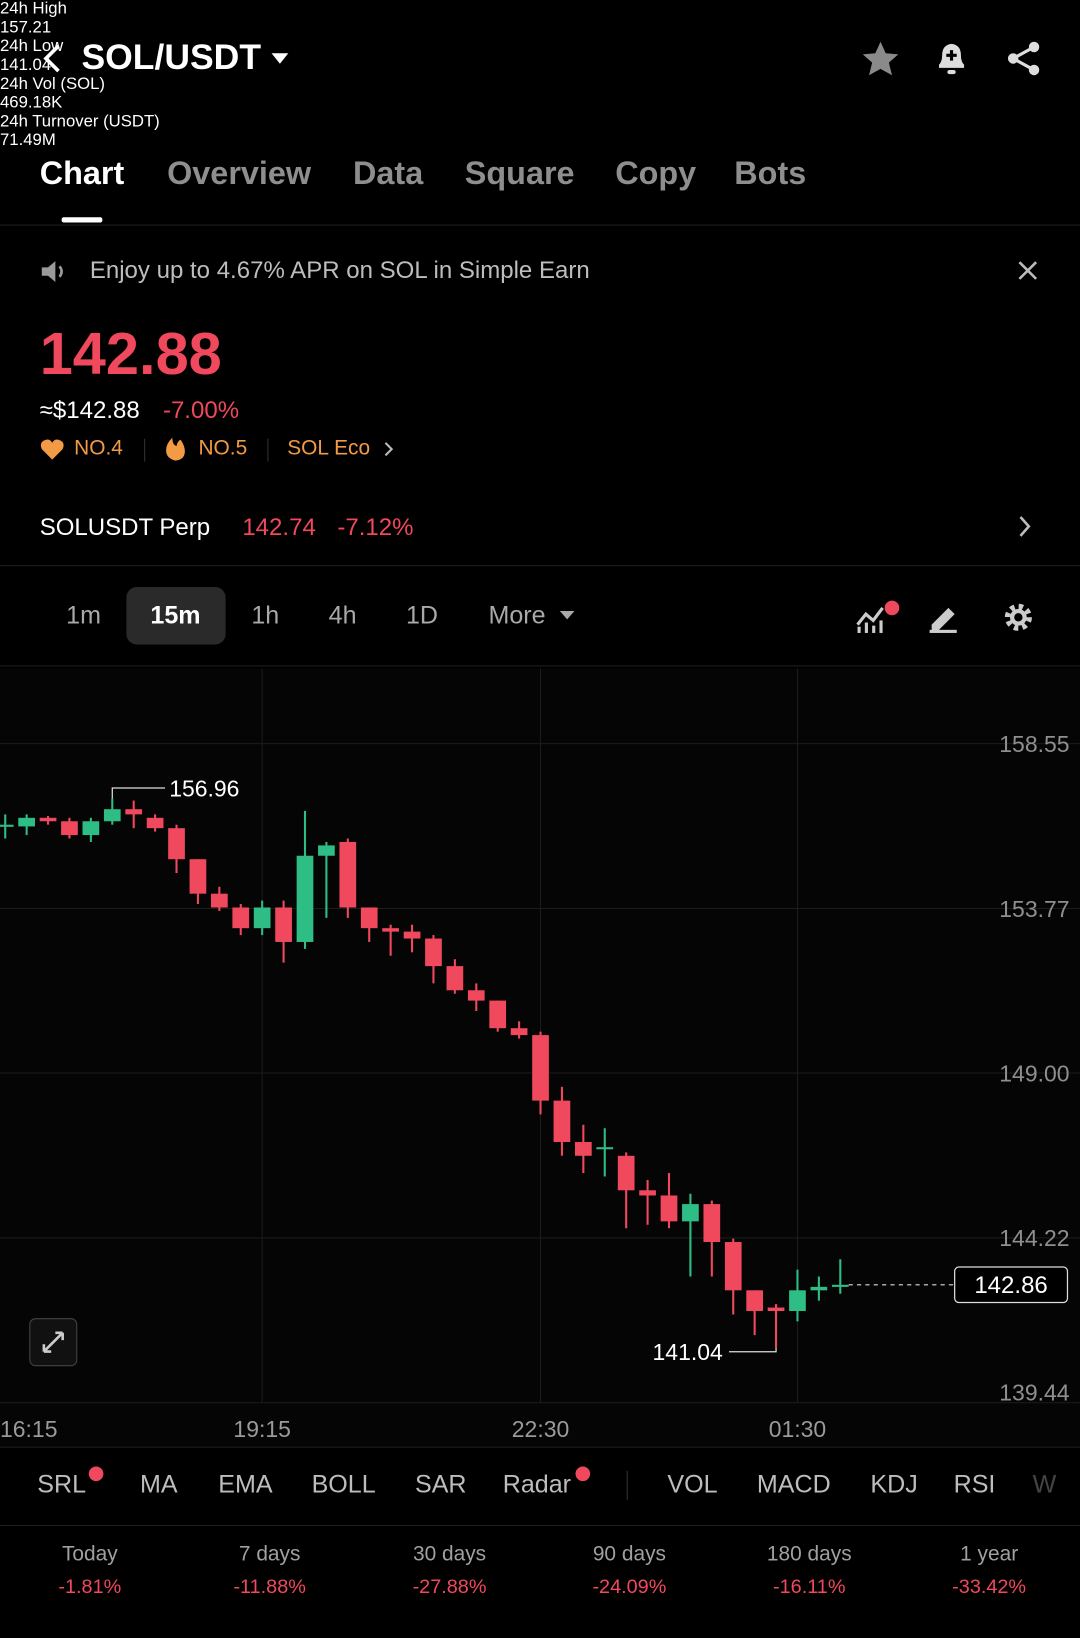 This screenshot has width=1080, height=1638. What do you see at coordinates (688, 1352) in the screenshot?
I see `min-label: 141.04` at bounding box center [688, 1352].